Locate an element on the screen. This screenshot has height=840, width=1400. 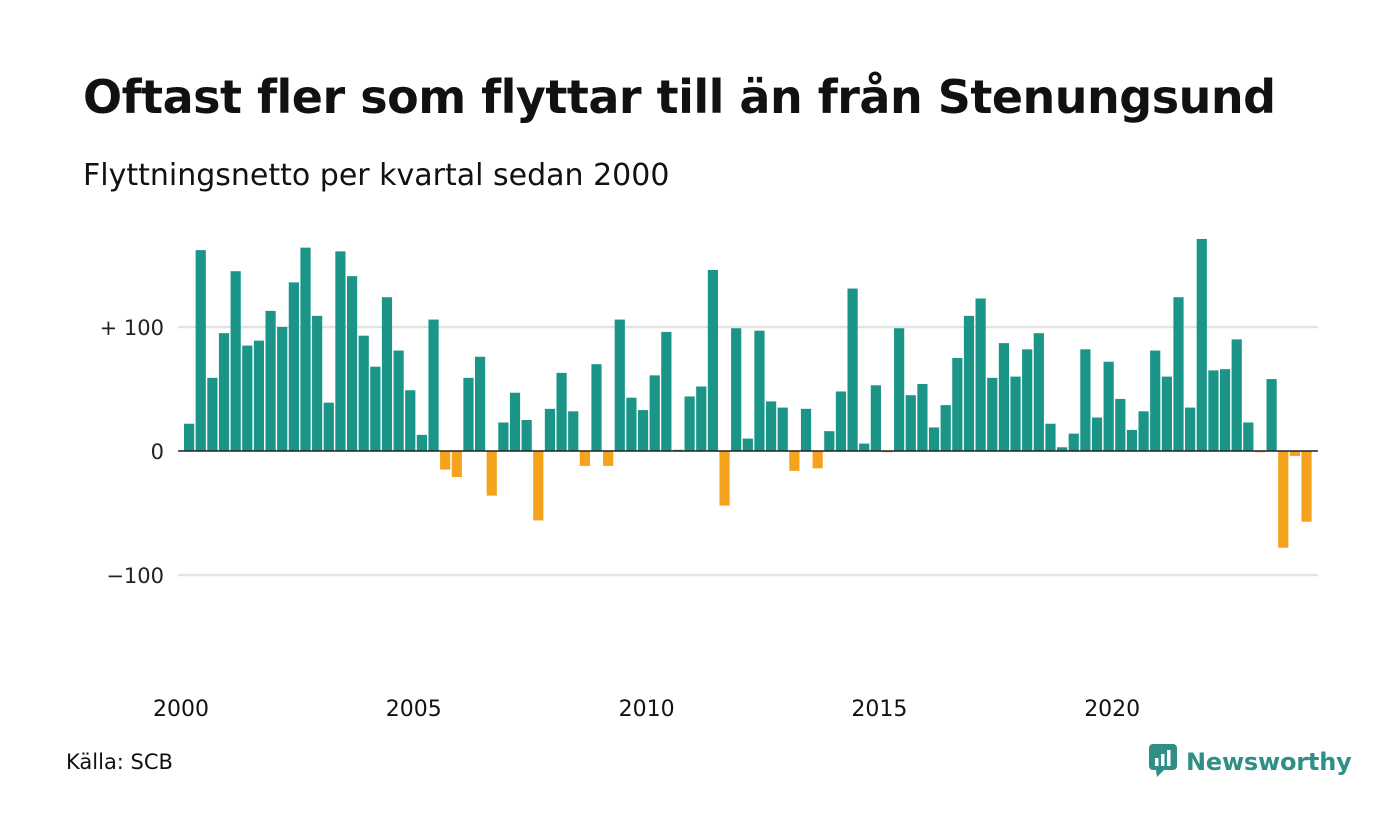
y-tick-label: 0 is located at coordinates (157, 452).